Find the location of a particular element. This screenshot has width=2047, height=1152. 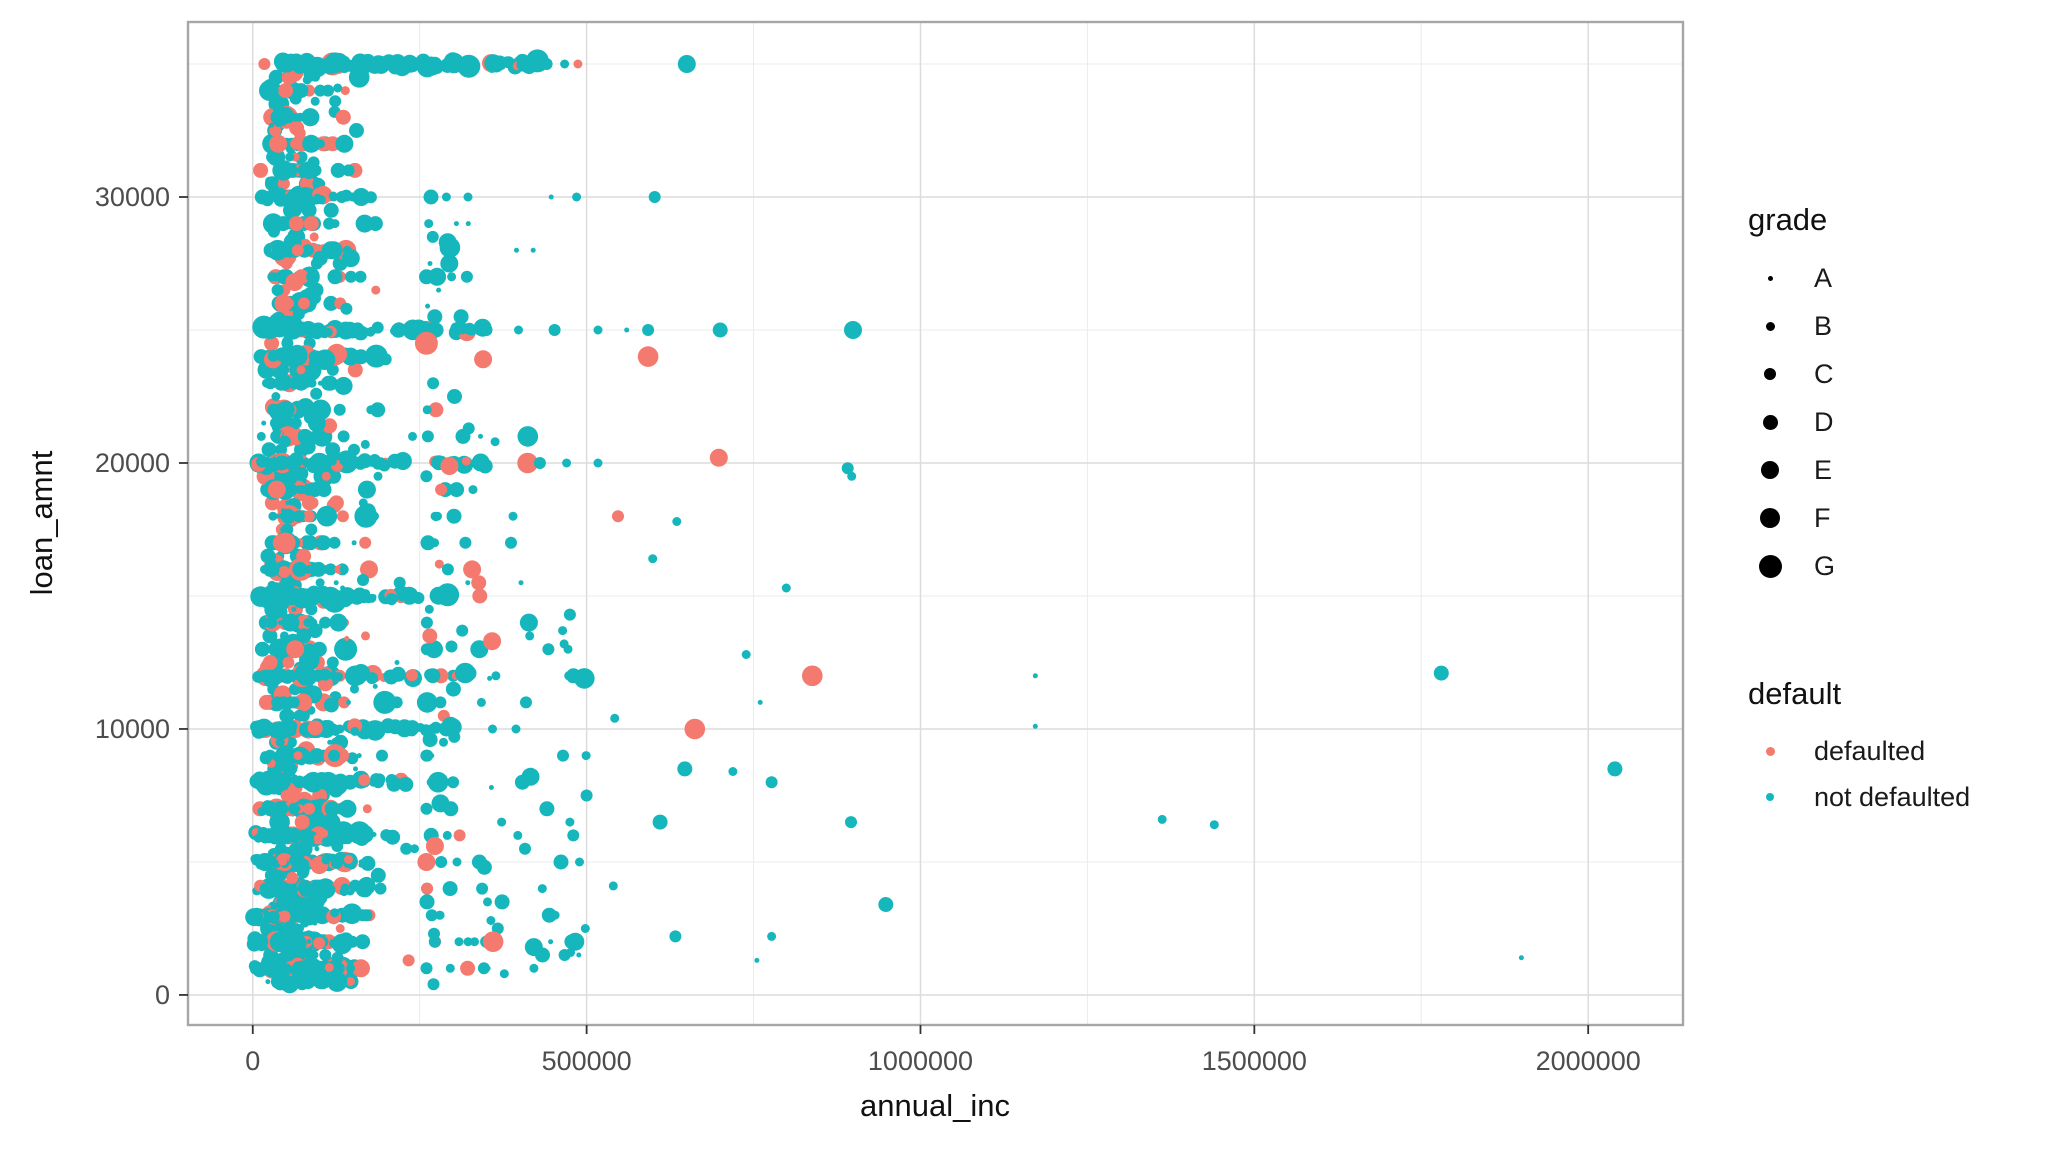

not_defaulted-dot-icon is located at coordinates (1770, 797).